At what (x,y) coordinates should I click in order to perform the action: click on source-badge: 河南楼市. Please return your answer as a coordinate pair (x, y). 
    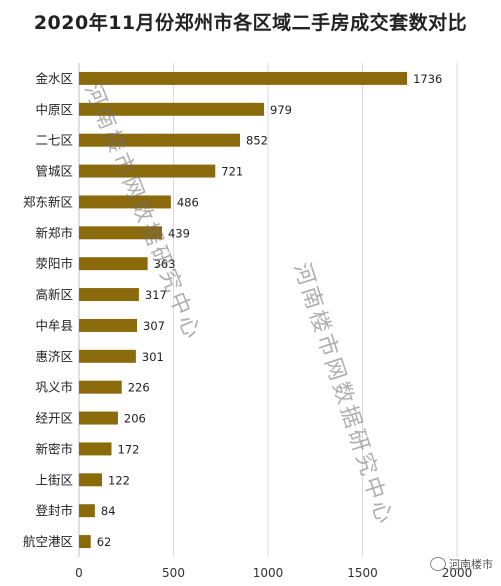
    Looking at the image, I should click on (461, 564).